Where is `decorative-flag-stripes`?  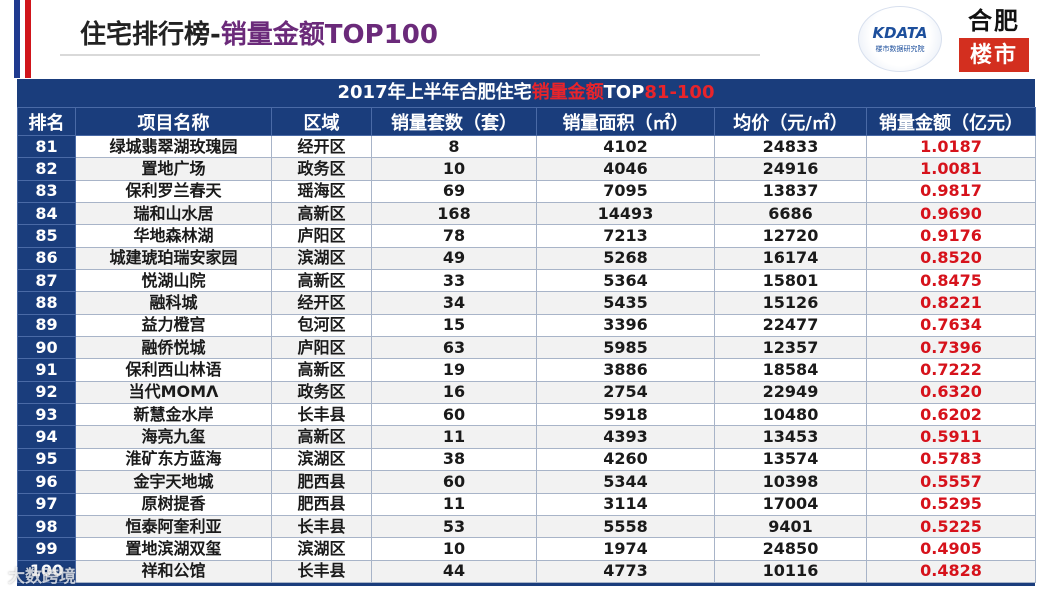
decorative-flag-stripes is located at coordinates (25, 39).